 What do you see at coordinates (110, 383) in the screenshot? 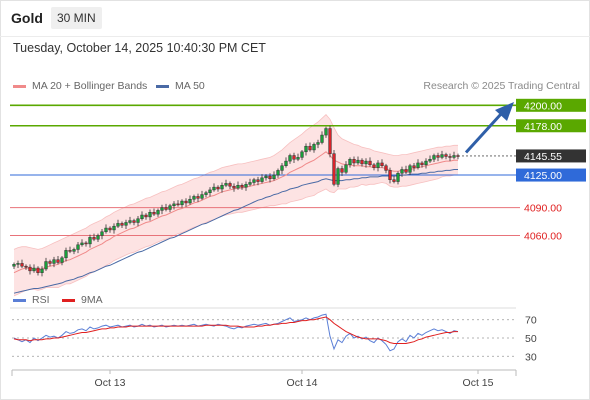
I see `x-tick-label: Oct 13` at bounding box center [110, 383].